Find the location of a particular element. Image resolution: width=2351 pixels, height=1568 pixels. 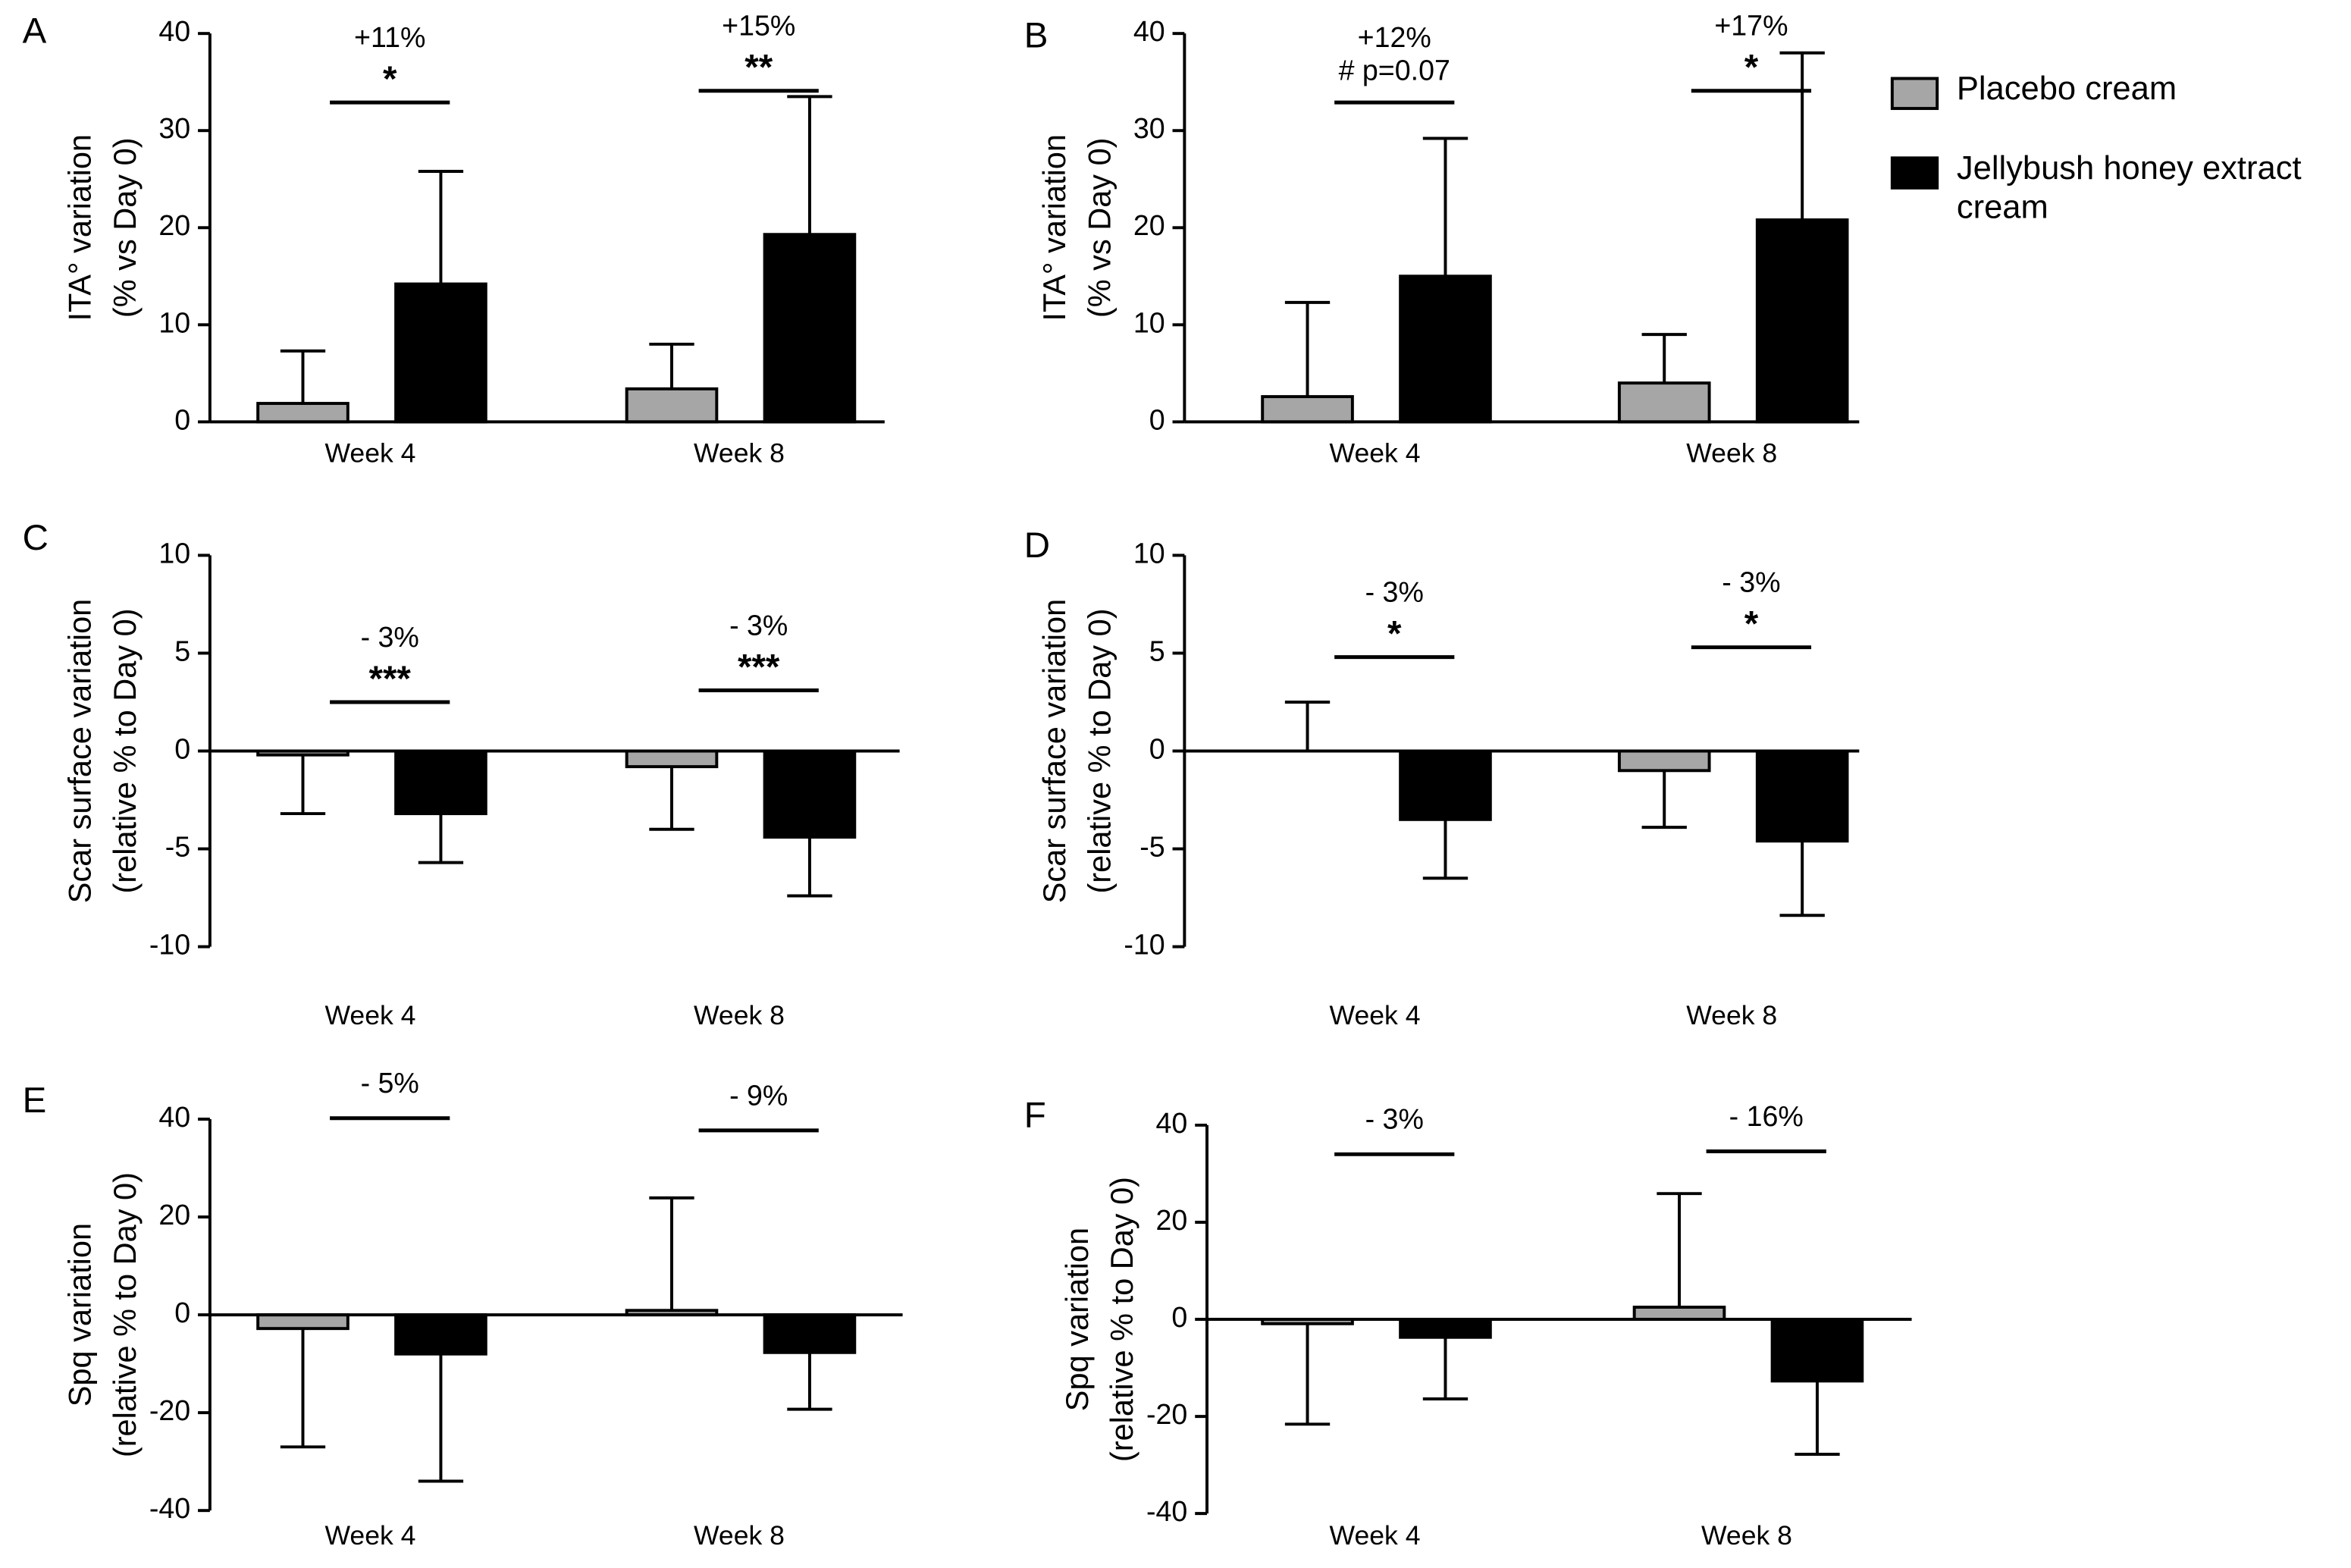

percent-change: +12% is located at coordinates (1394, 37).